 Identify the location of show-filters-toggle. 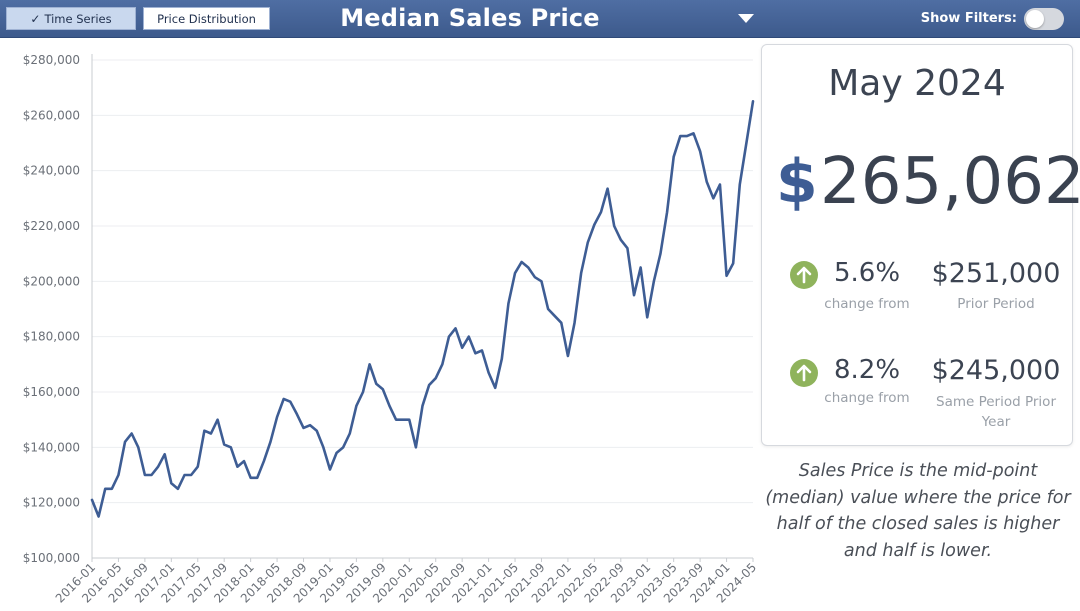
(1044, 19).